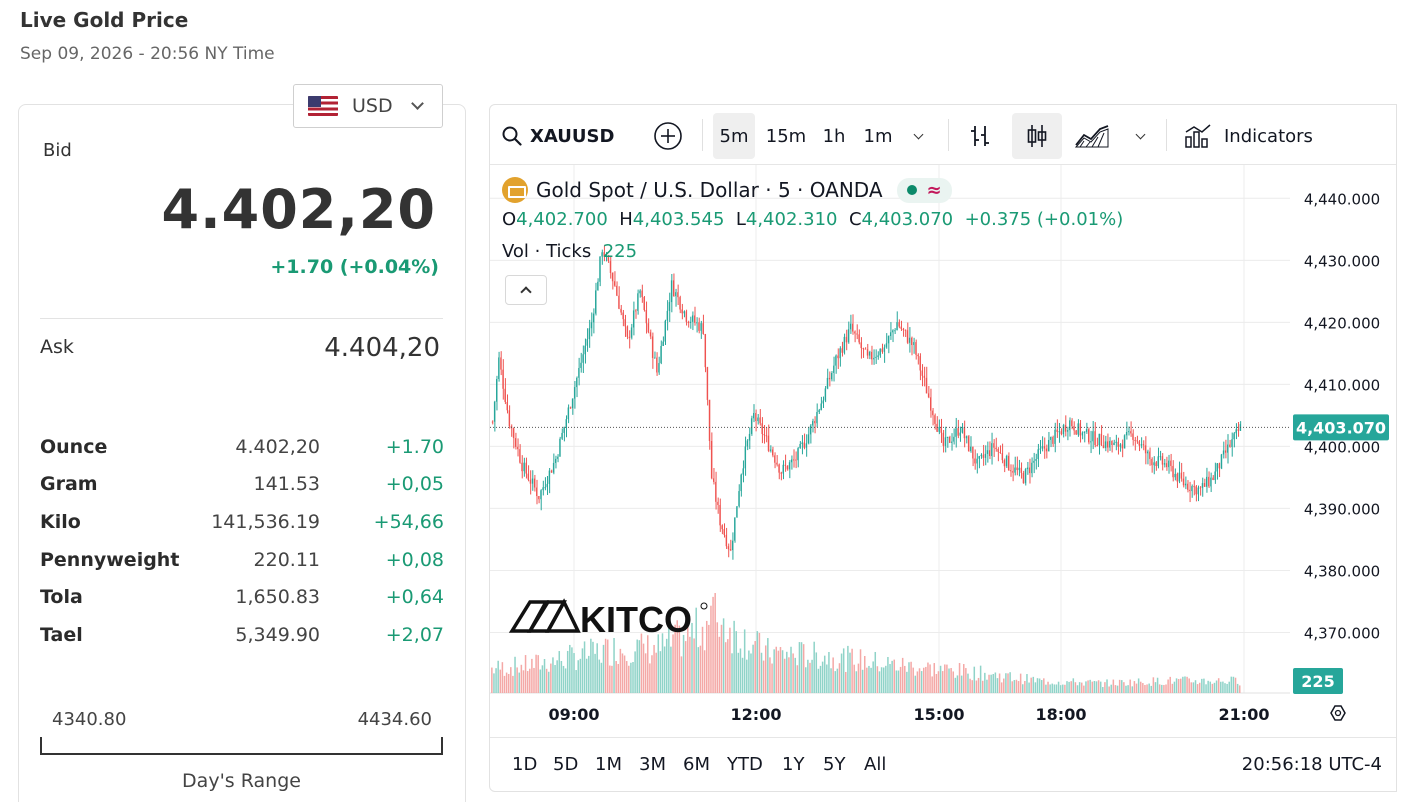 The width and height of the screenshot is (1408, 802). What do you see at coordinates (745, 764) in the screenshot?
I see `range-ytd: YTD` at bounding box center [745, 764].